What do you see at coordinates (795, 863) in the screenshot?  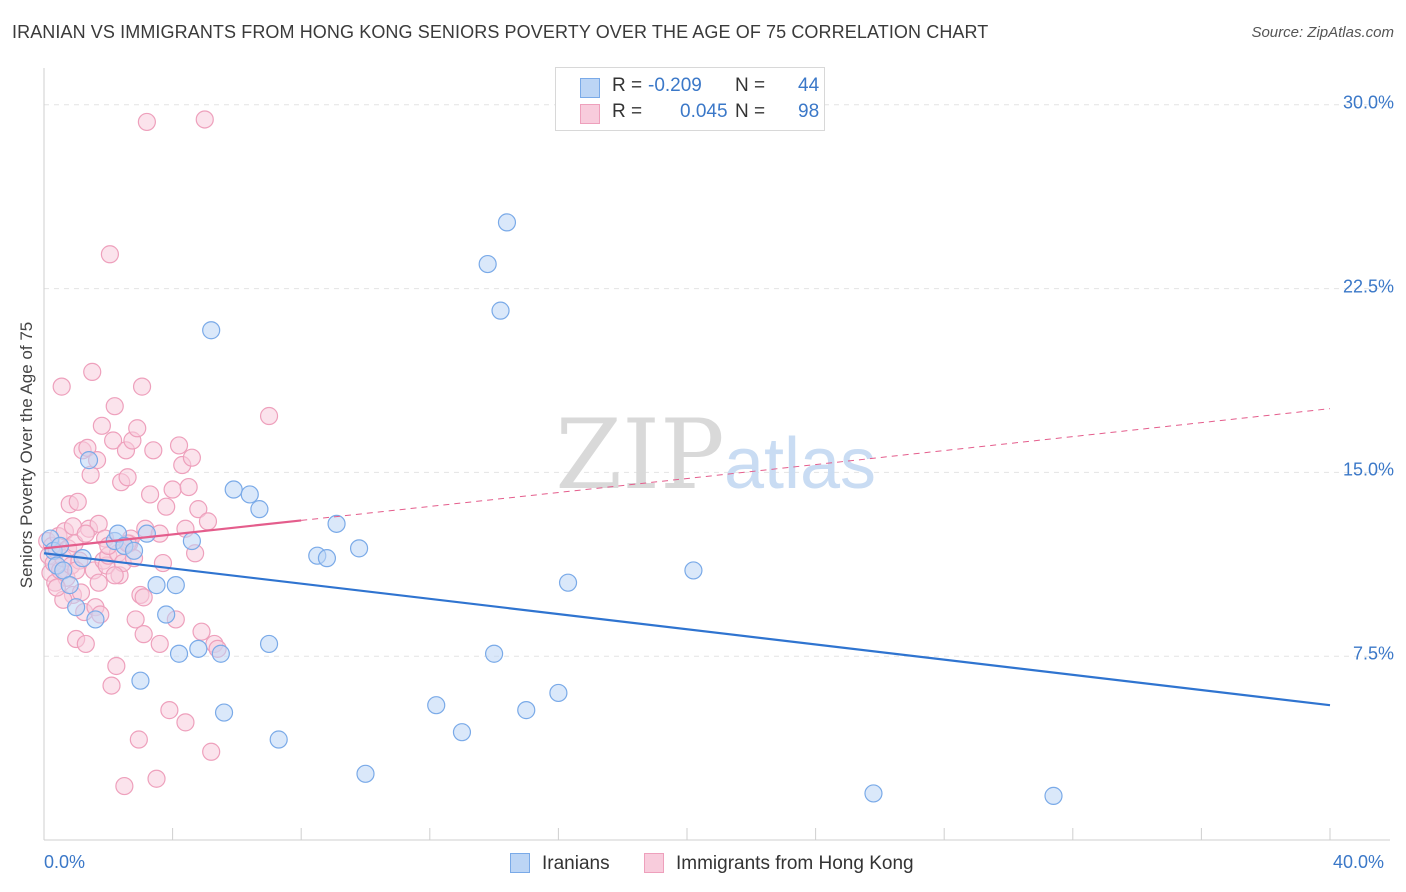 I see `bottom-legend-label-hong-kong: Immigrants from Hong Kong` at bounding box center [795, 863].